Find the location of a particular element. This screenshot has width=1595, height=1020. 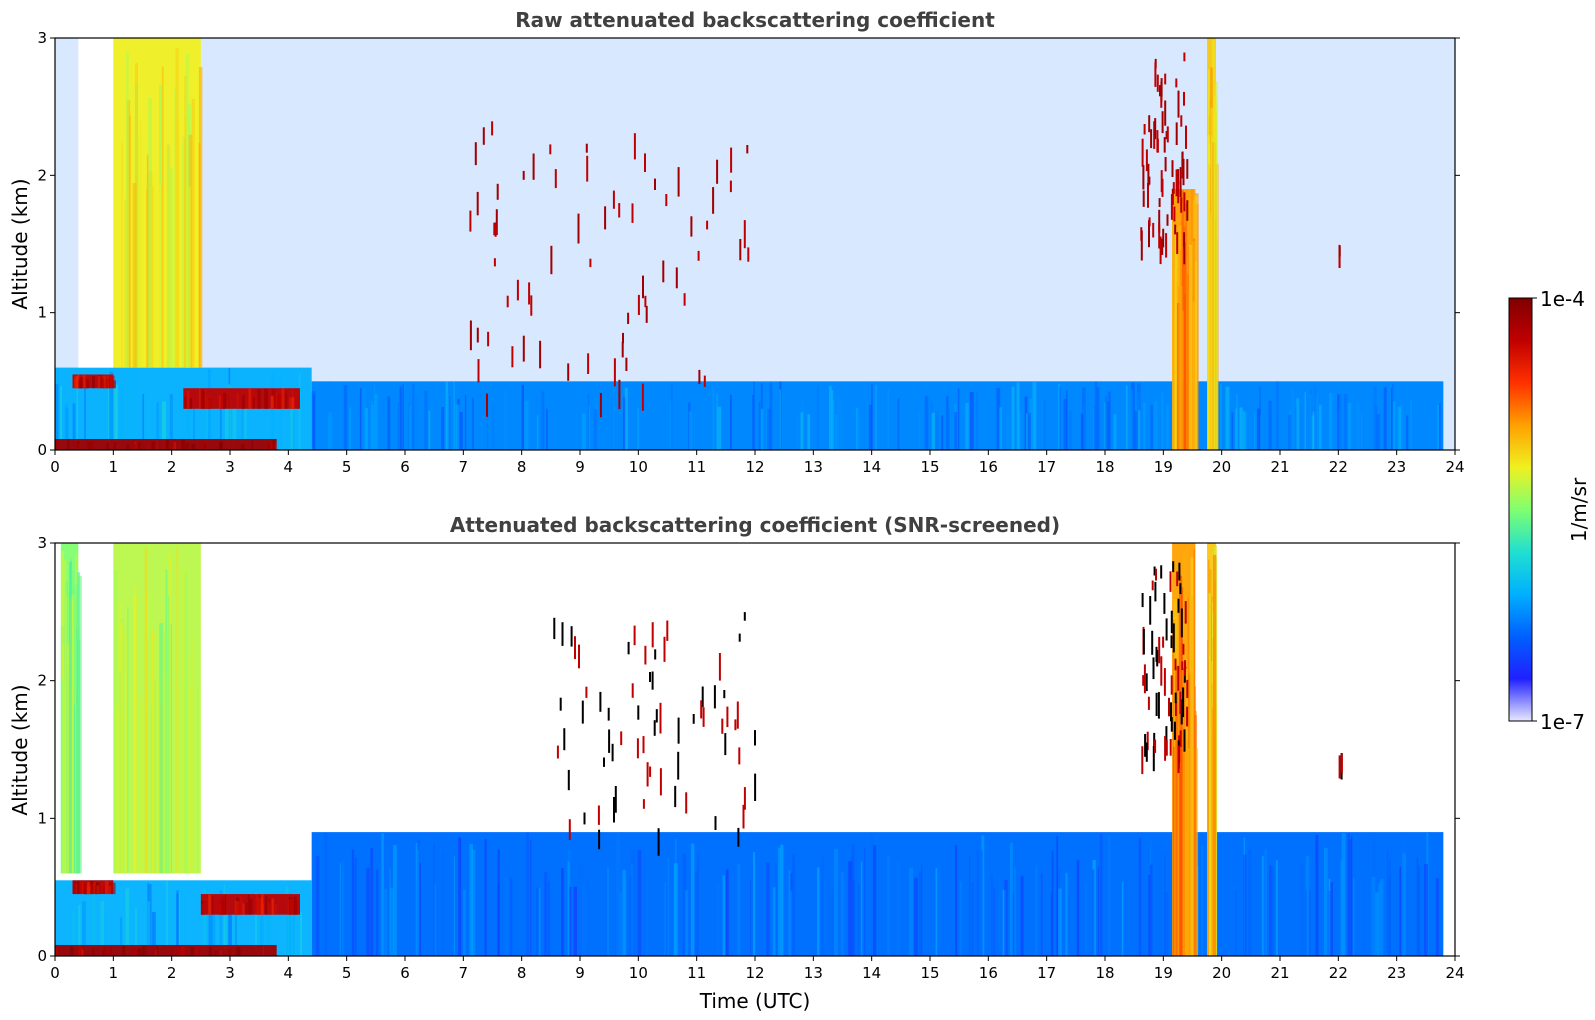

panel-screened-x-tick-label: 0 is located at coordinates (55, 973).